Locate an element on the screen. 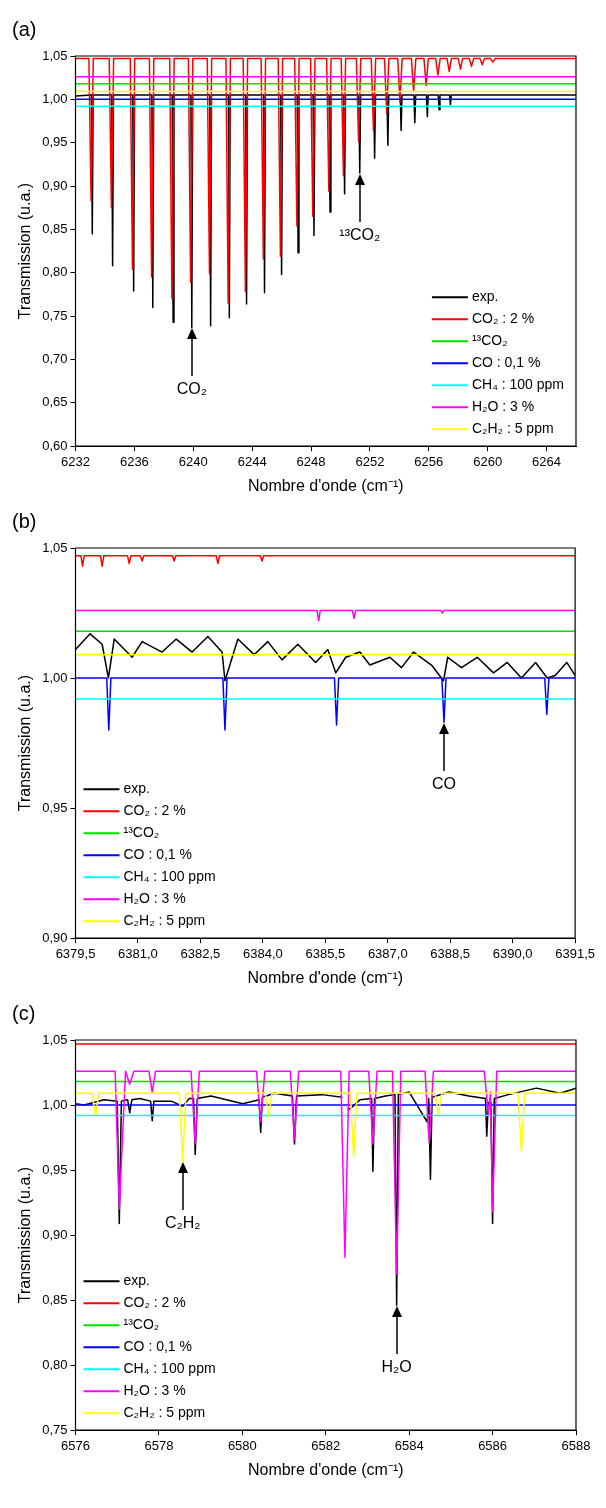 Image resolution: width=606 pixels, height=1508 pixels. x-tick-label: 6260 is located at coordinates (488, 461).